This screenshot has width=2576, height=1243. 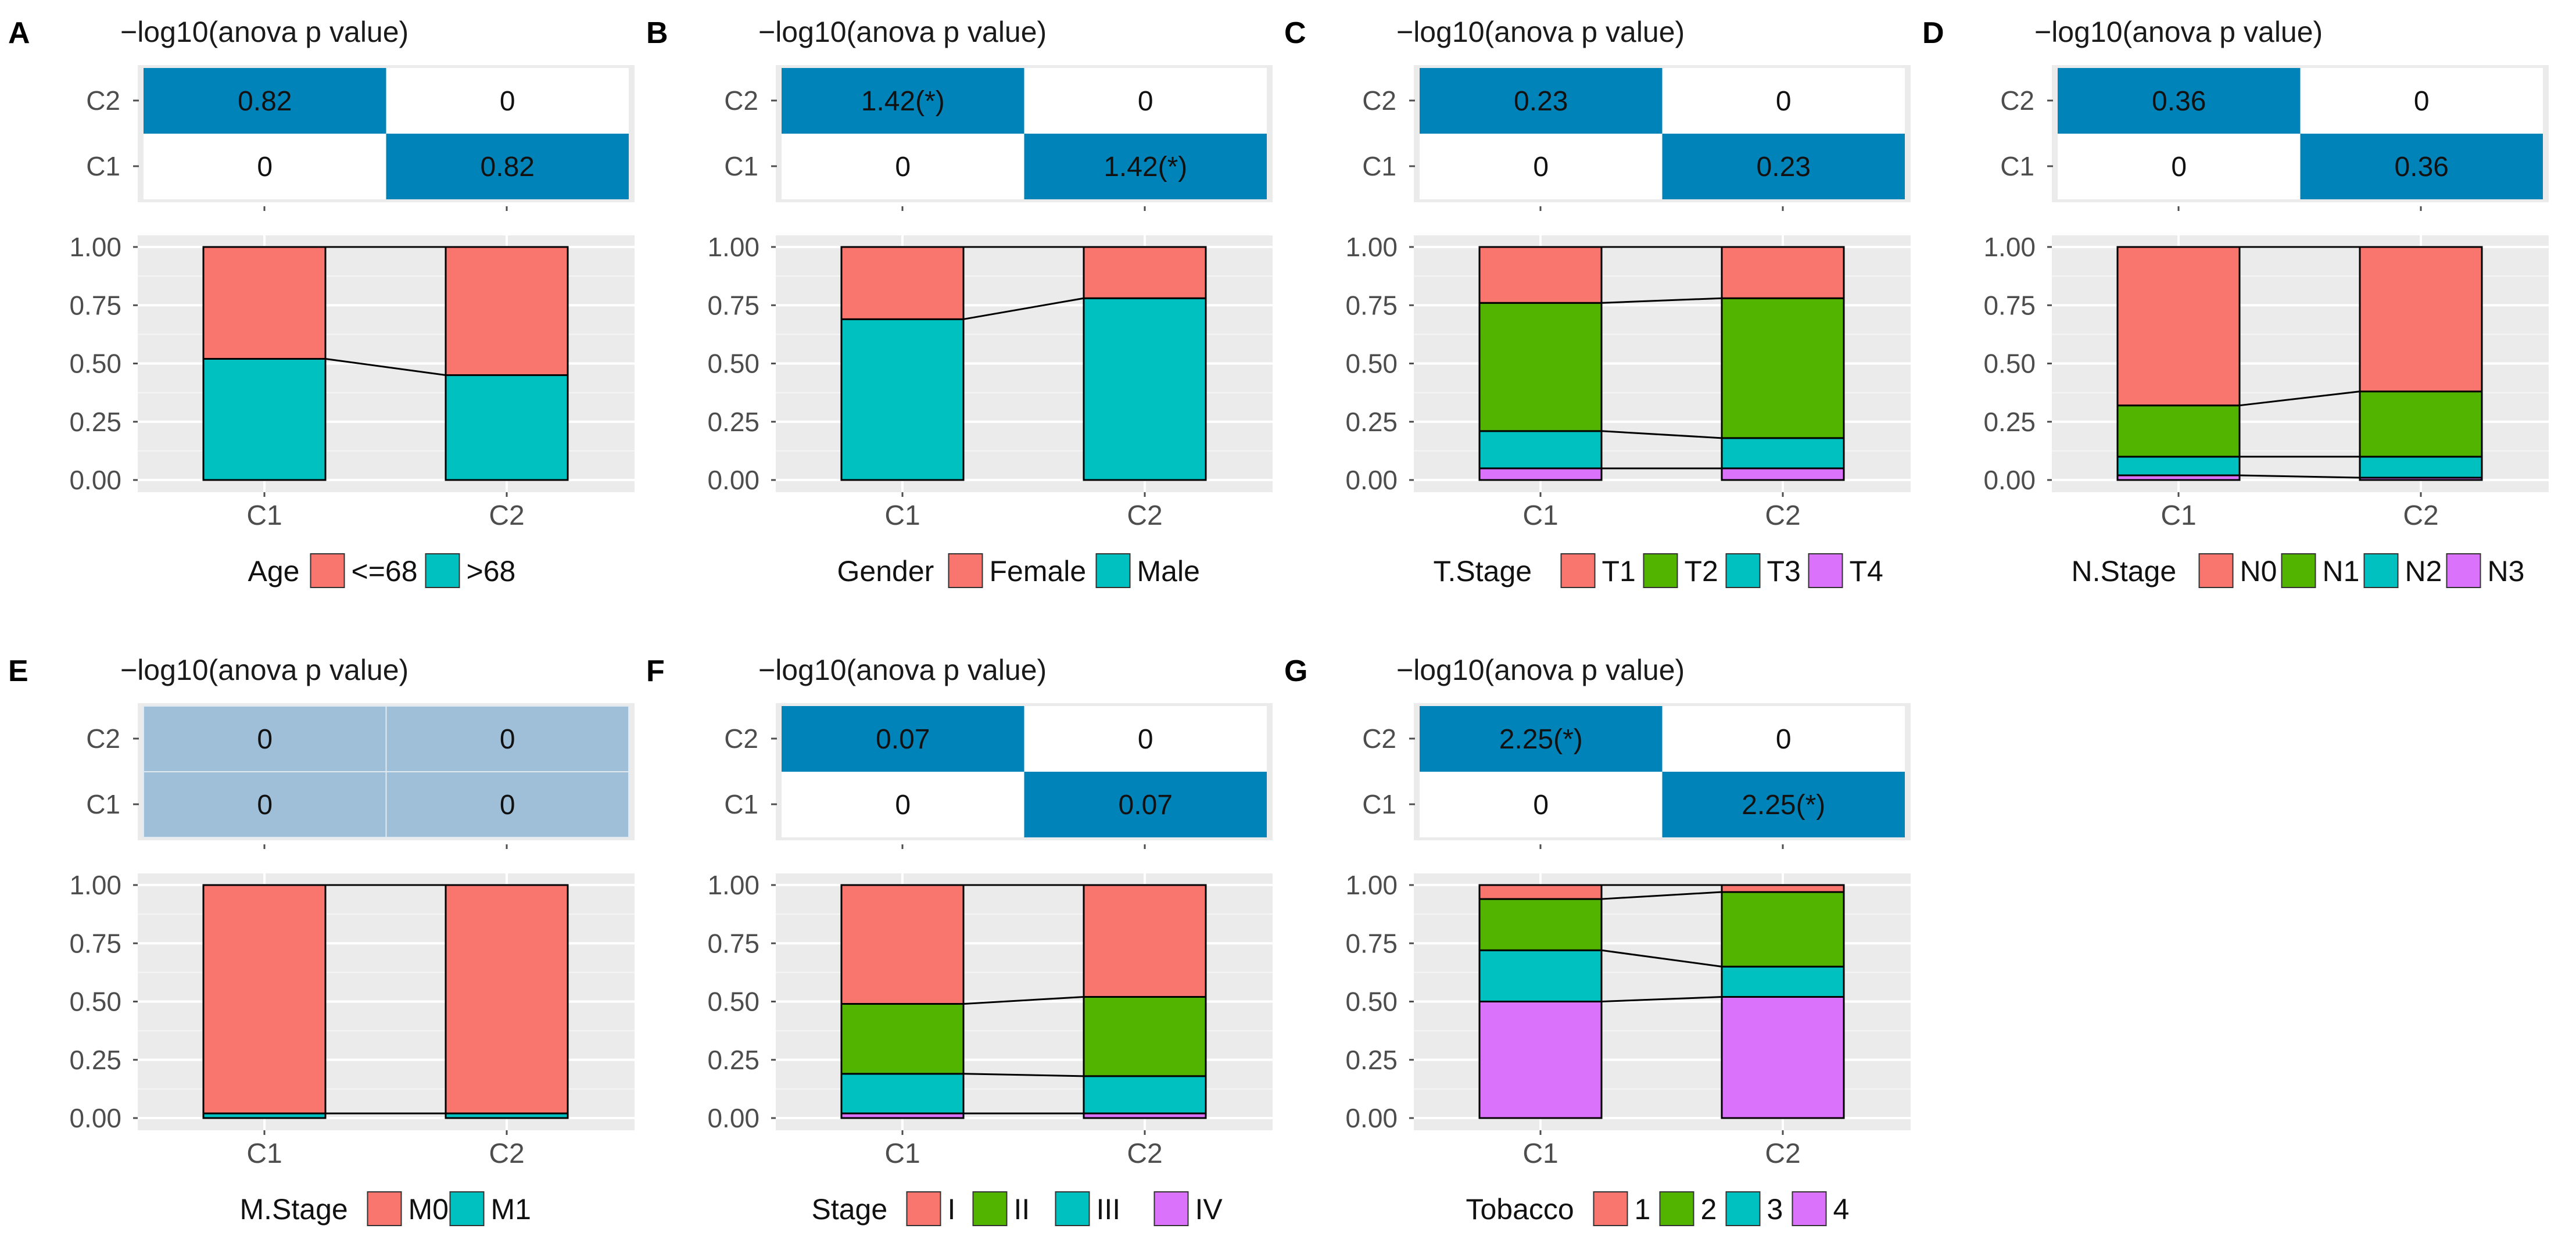 What do you see at coordinates (850, 1210) in the screenshot?
I see `legend-title: Stage` at bounding box center [850, 1210].